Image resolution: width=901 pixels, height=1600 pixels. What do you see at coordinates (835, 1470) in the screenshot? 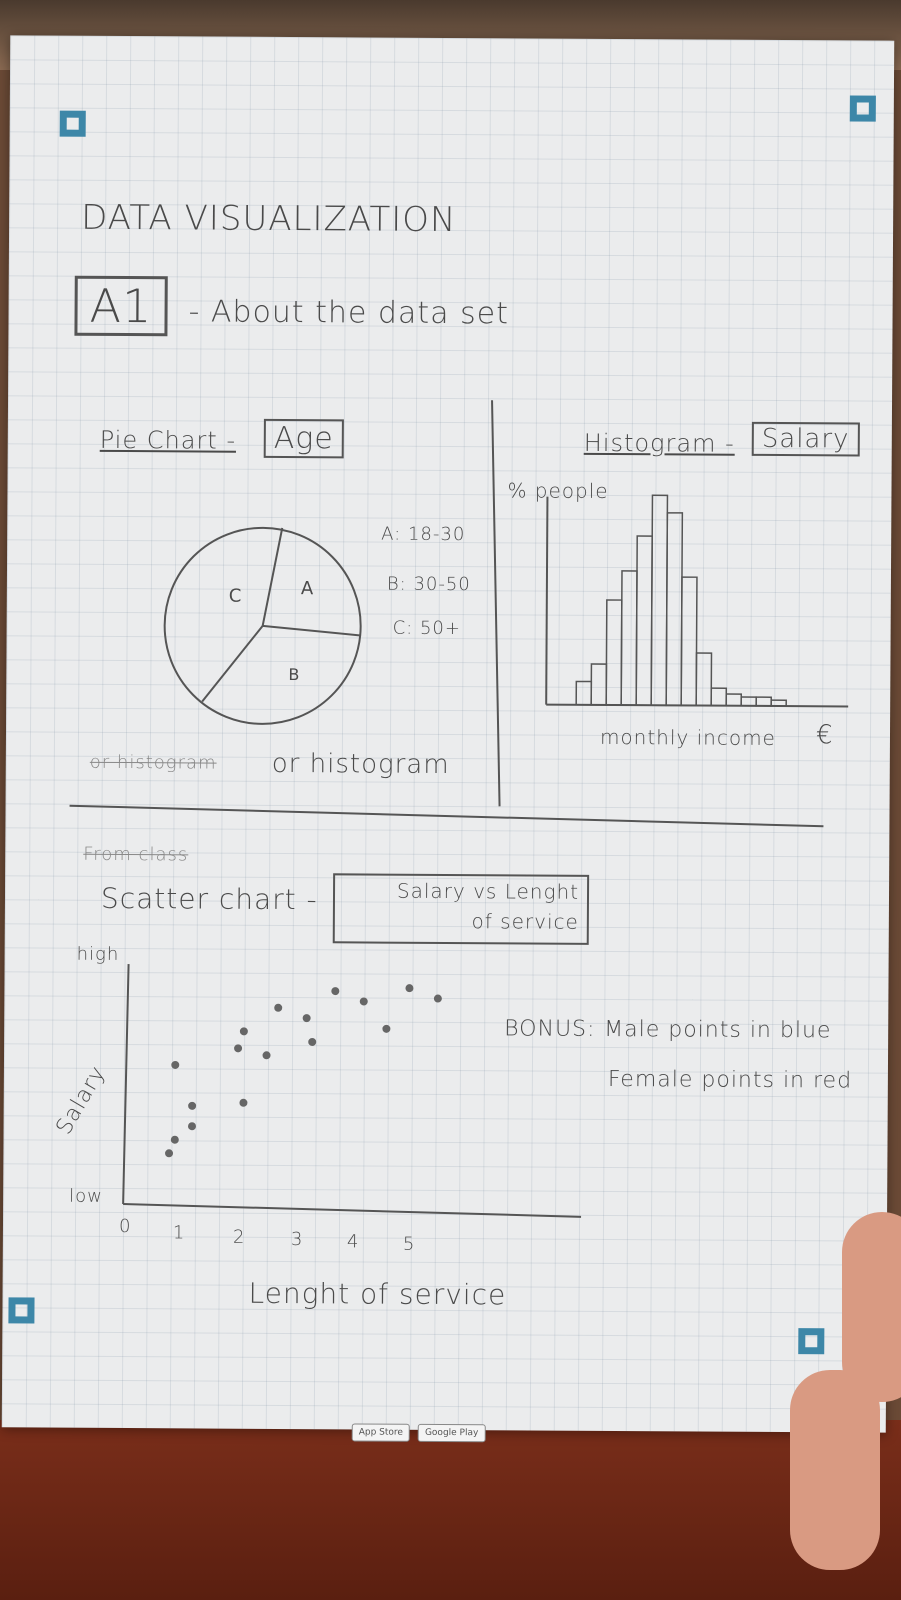
I see `thumb-bottom-right` at bounding box center [835, 1470].